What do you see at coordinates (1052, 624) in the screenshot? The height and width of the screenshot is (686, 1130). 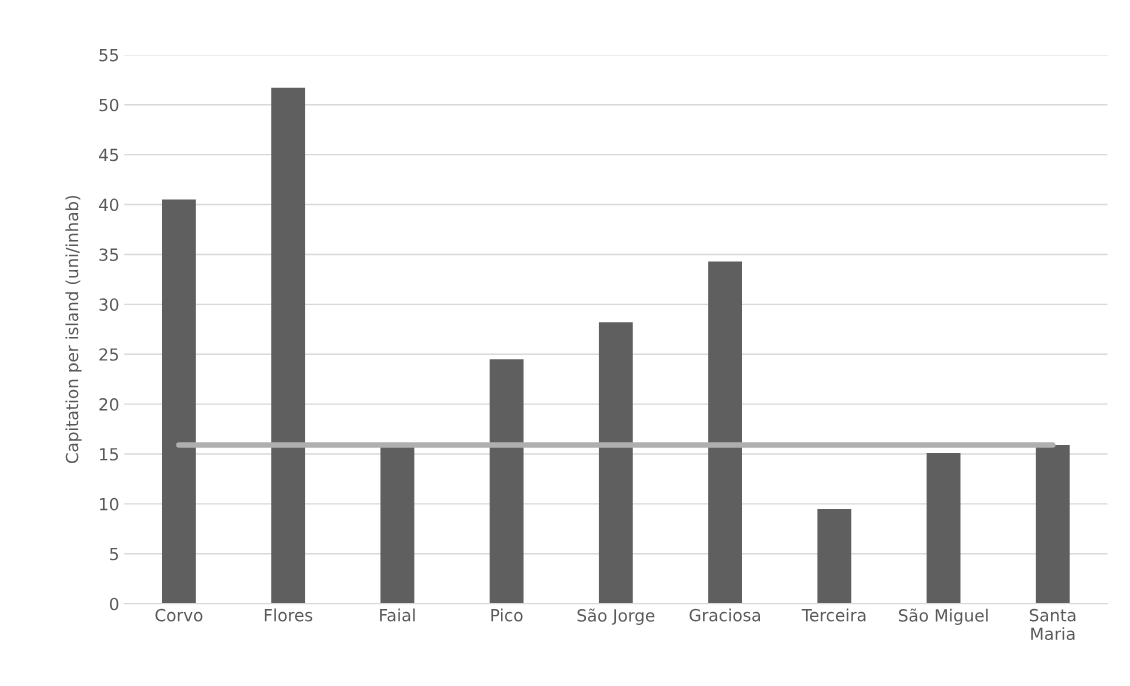 I see `x-tick-label: Santa Maria` at bounding box center [1052, 624].